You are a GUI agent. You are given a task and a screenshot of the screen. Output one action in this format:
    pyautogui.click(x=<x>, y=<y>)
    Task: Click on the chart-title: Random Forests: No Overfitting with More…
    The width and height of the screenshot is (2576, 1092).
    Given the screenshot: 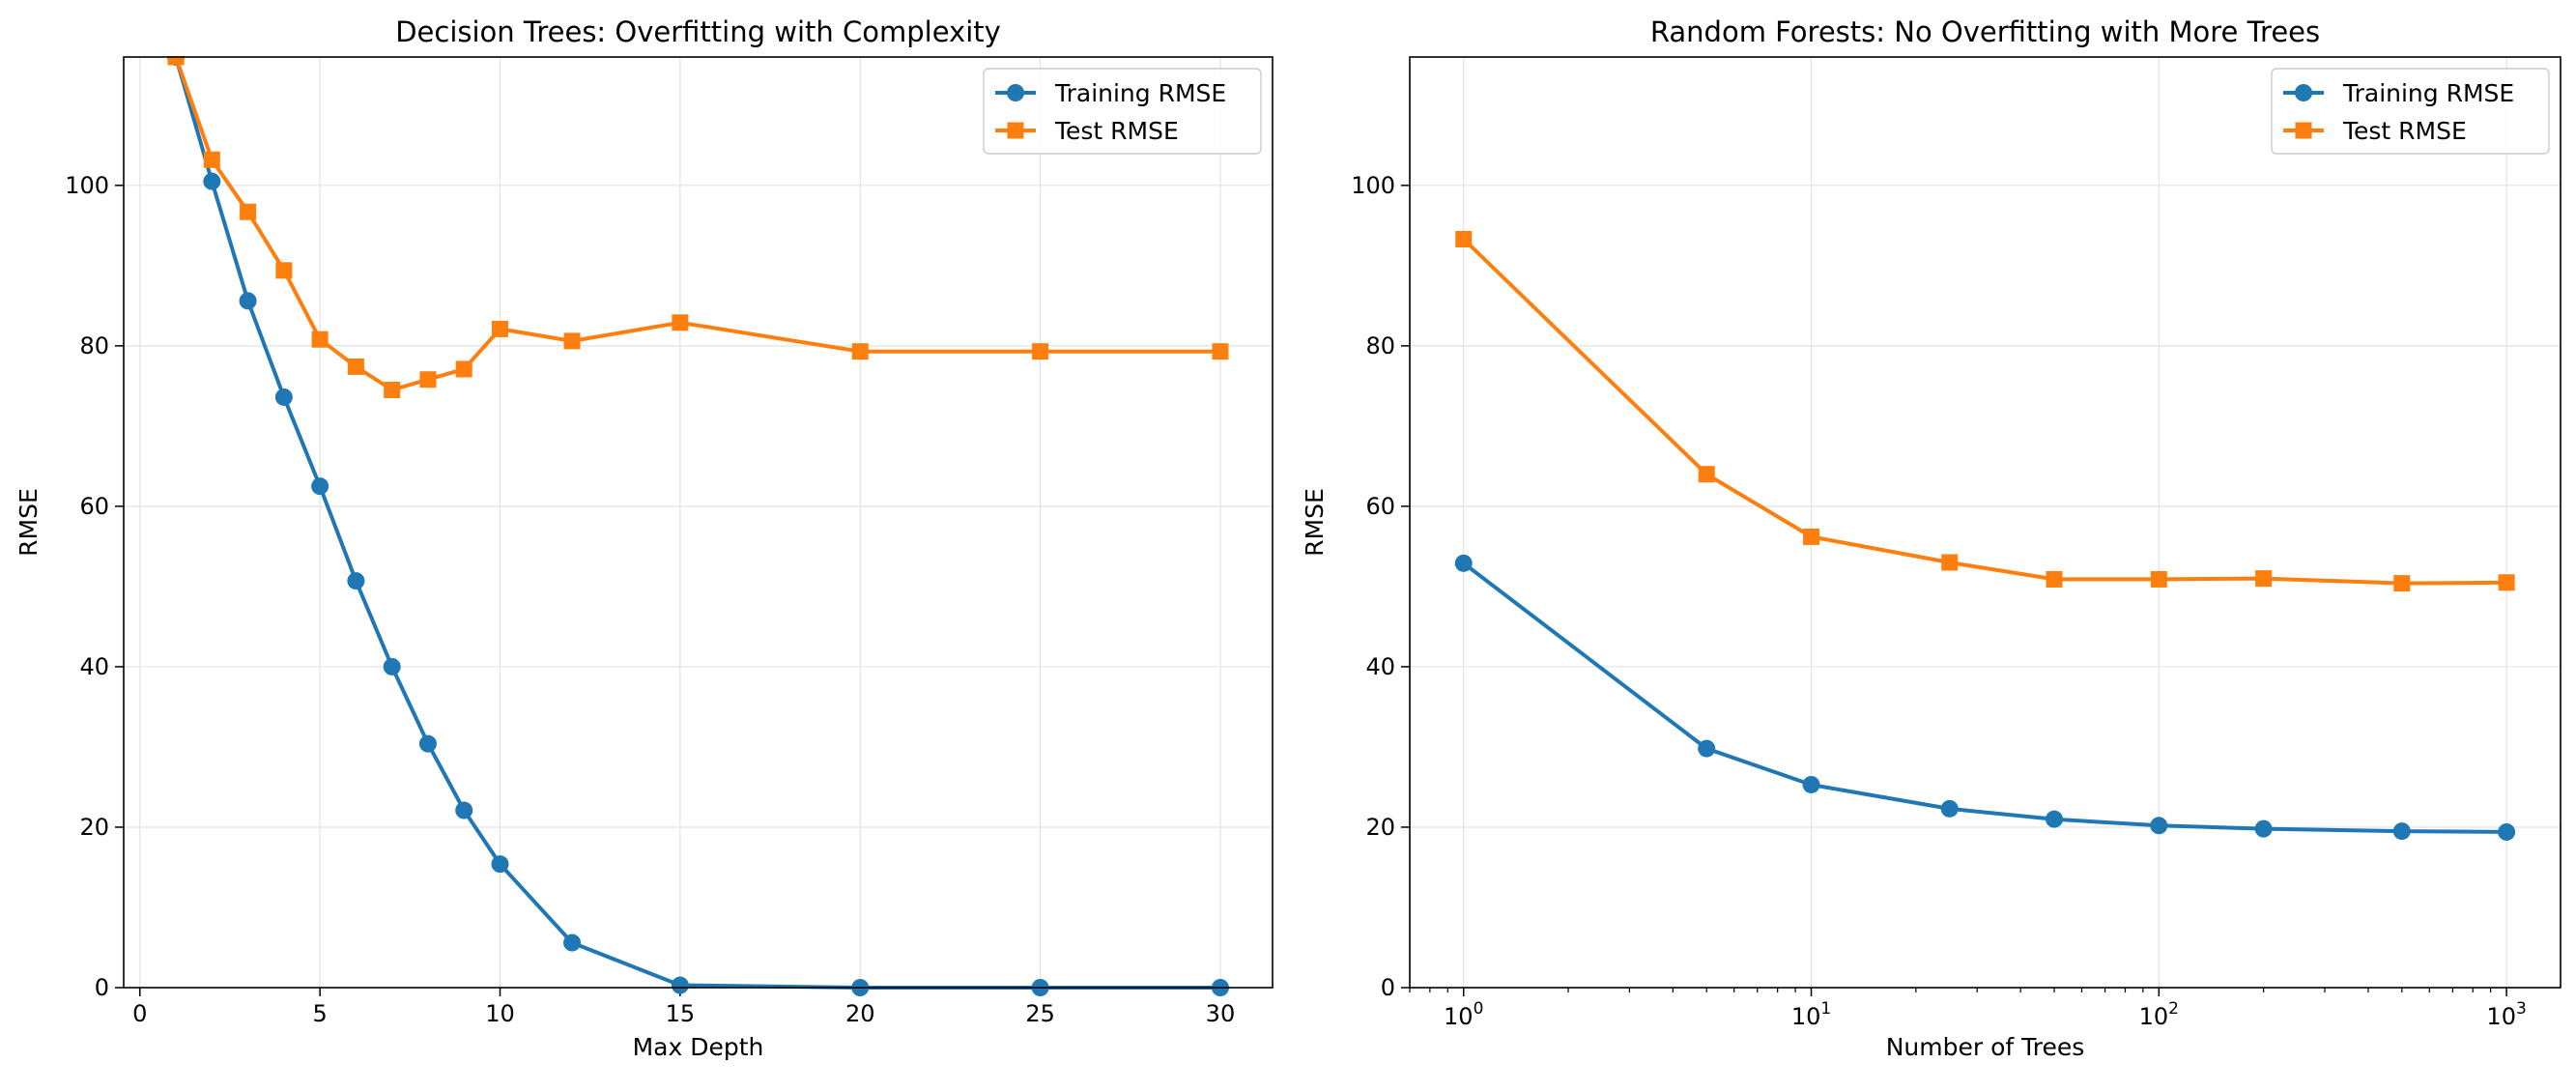 What is the action you would take?
    pyautogui.click(x=1985, y=31)
    